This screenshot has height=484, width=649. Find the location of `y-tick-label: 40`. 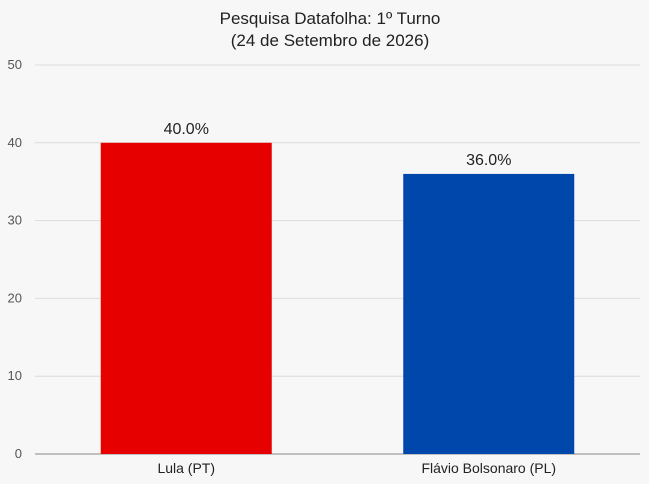

y-tick-label: 40 is located at coordinates (15, 142).